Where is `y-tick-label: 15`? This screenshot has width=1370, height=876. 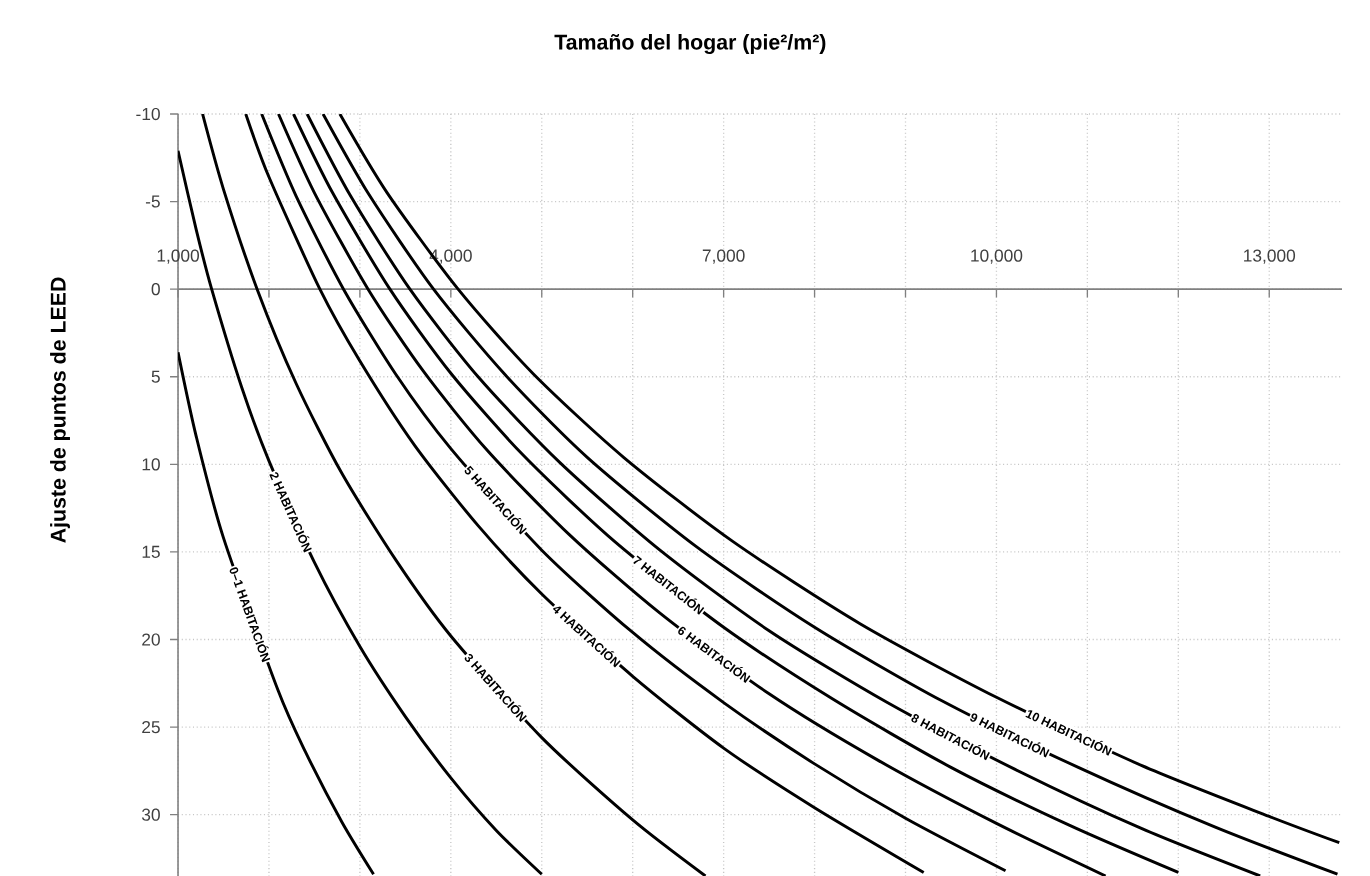
y-tick-label: 15 is located at coordinates (151, 551).